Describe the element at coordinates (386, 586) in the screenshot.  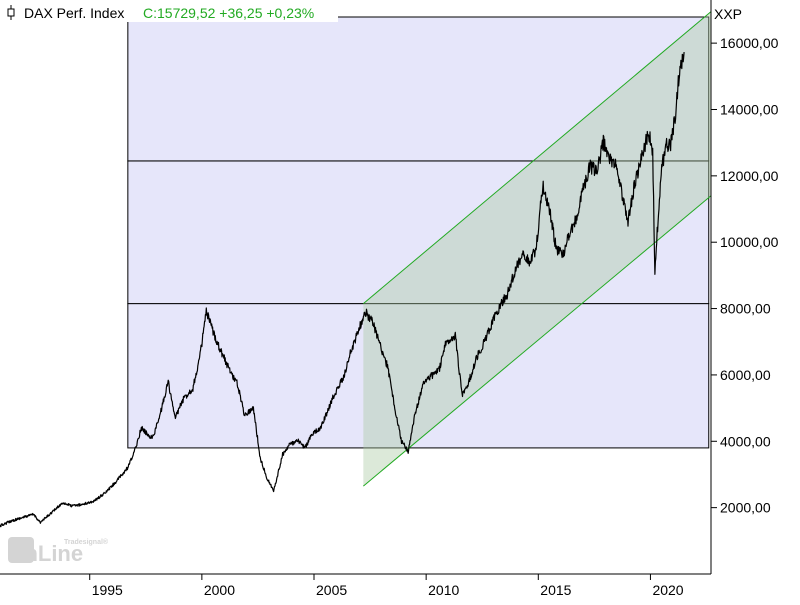
I see `x-axis-ticks: 1995 2000 2005 2010 2015 2020` at that location.